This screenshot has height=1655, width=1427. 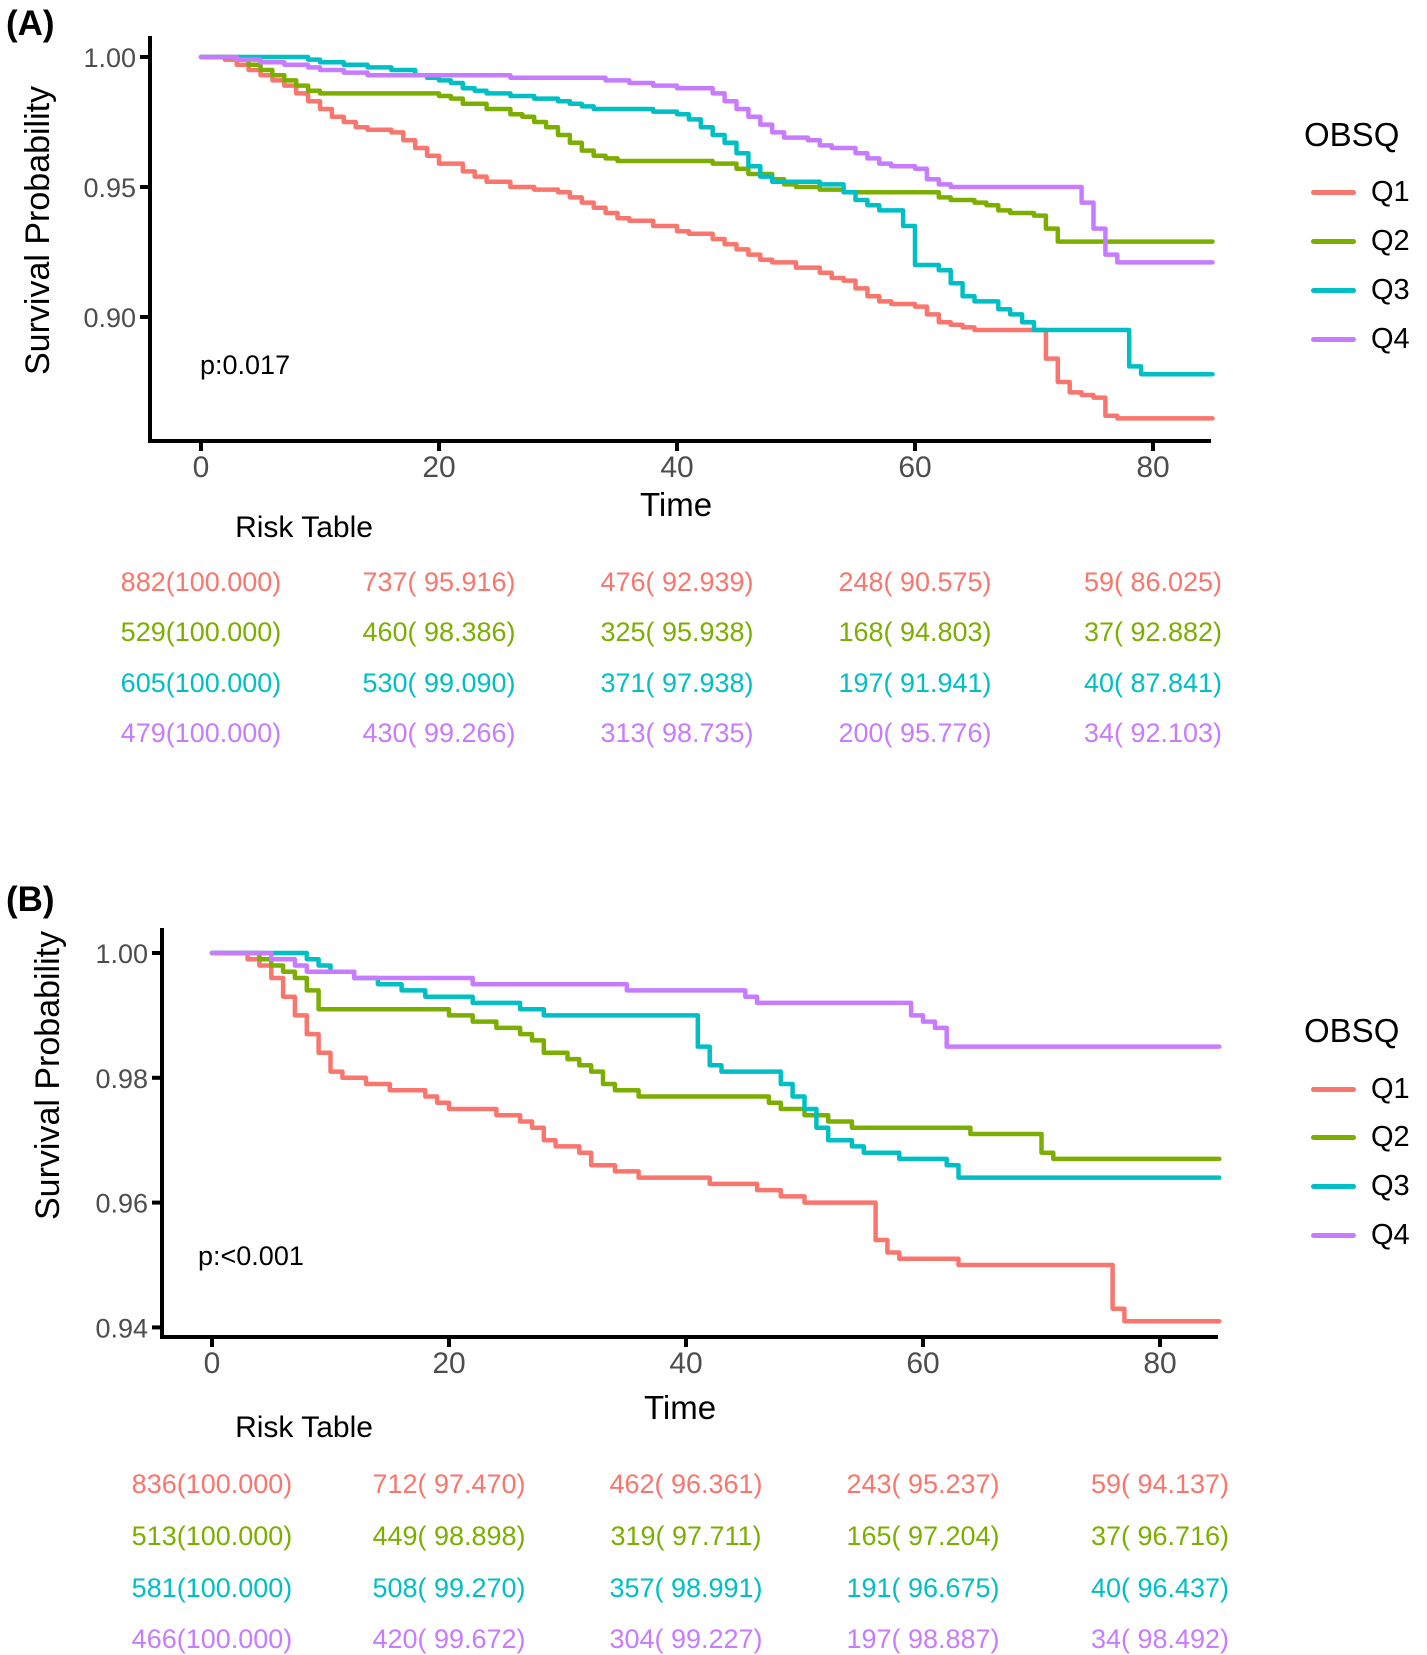 I want to click on panel-a-legend-title: OBSQ, so click(x=1352, y=134).